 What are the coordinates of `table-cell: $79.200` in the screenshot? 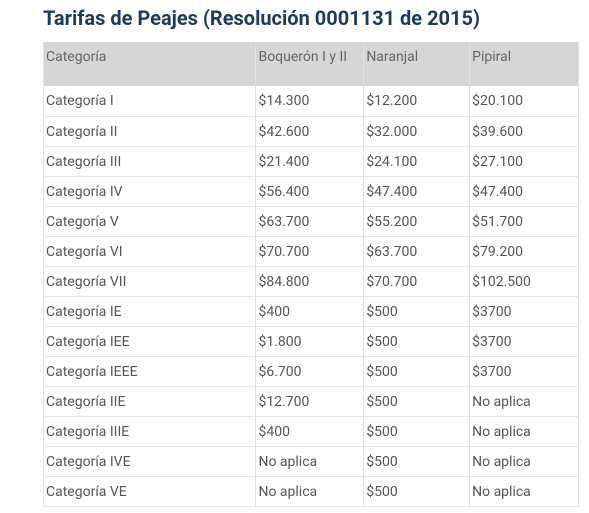 It's located at (524, 251).